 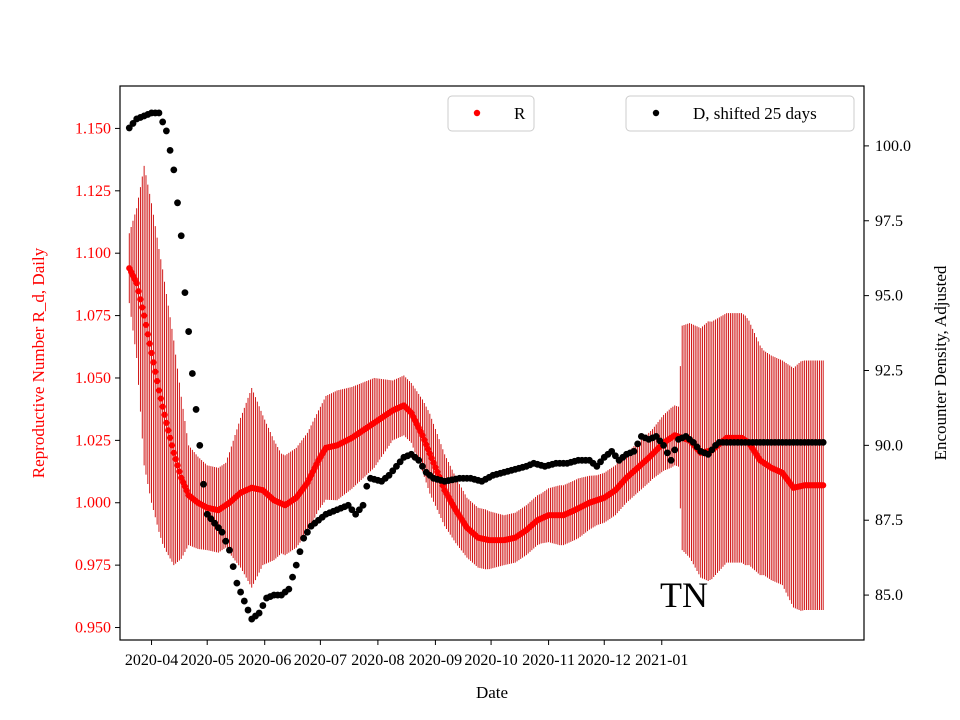 What do you see at coordinates (893, 146) in the screenshot?
I see `right-y-tick-label: 100.0` at bounding box center [893, 146].